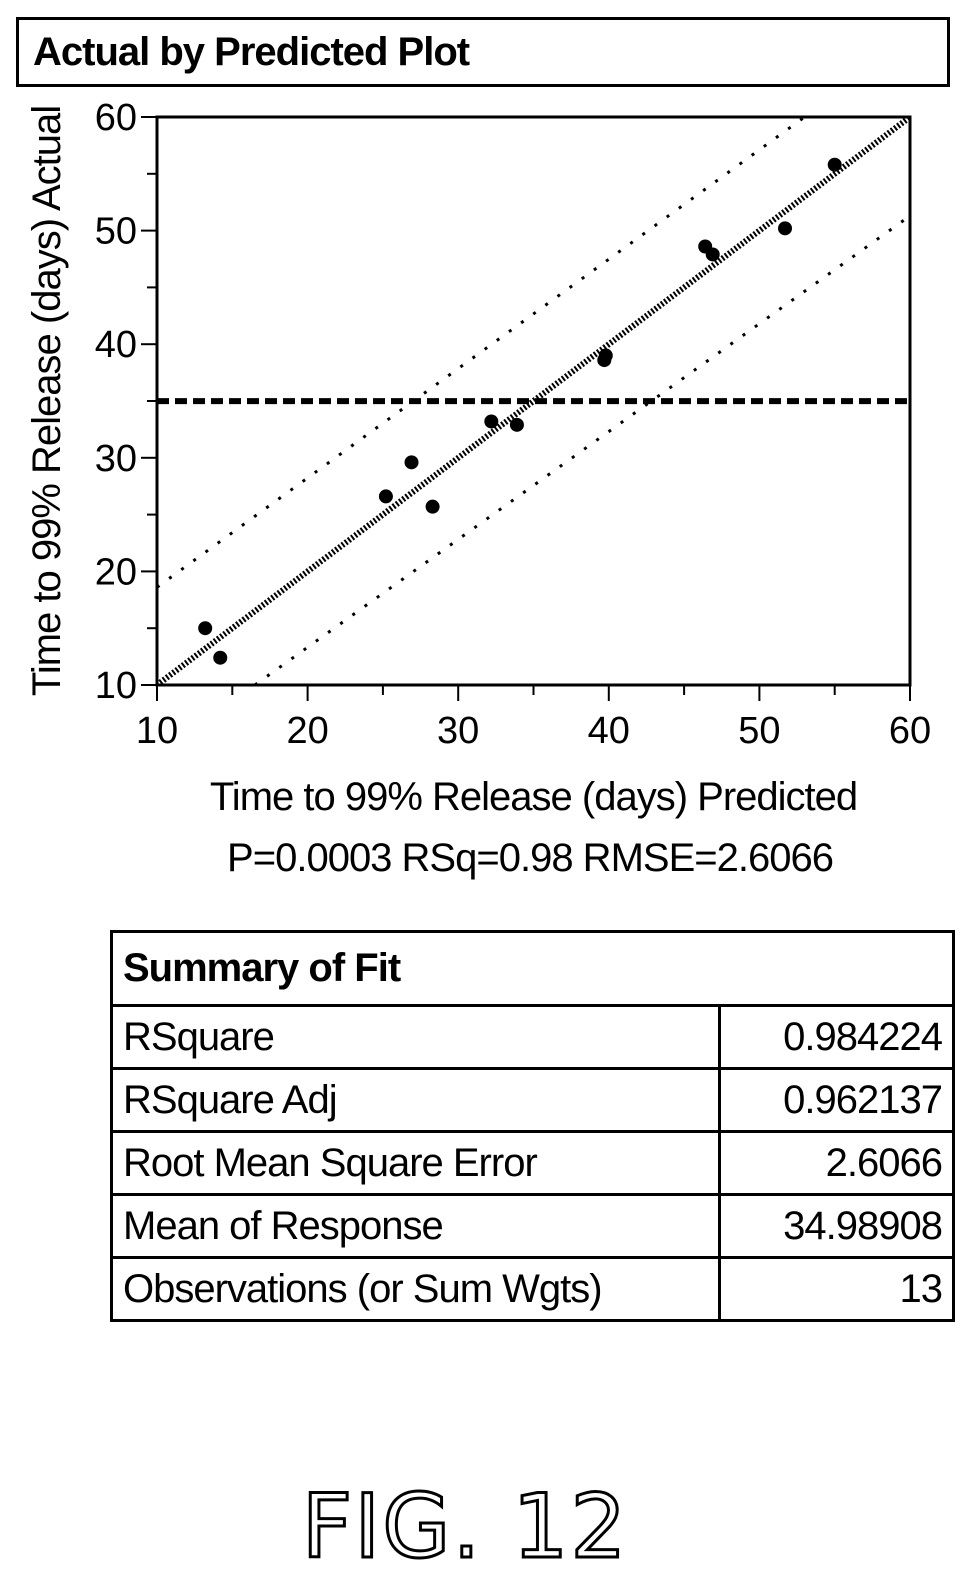 The height and width of the screenshot is (1578, 969). I want to click on row-label: RSquare Adj, so click(415, 1100).